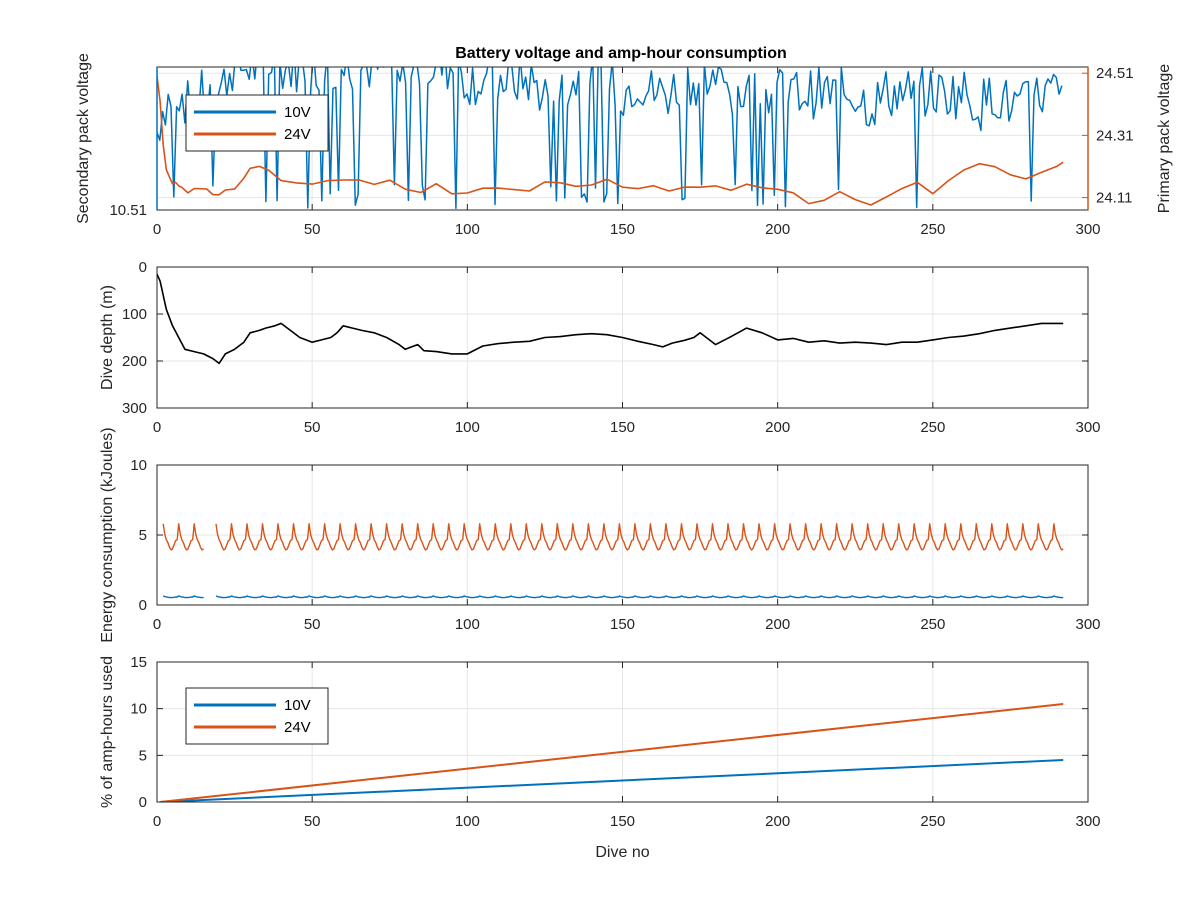  I want to click on y-tick-label: 200, so click(134, 361).